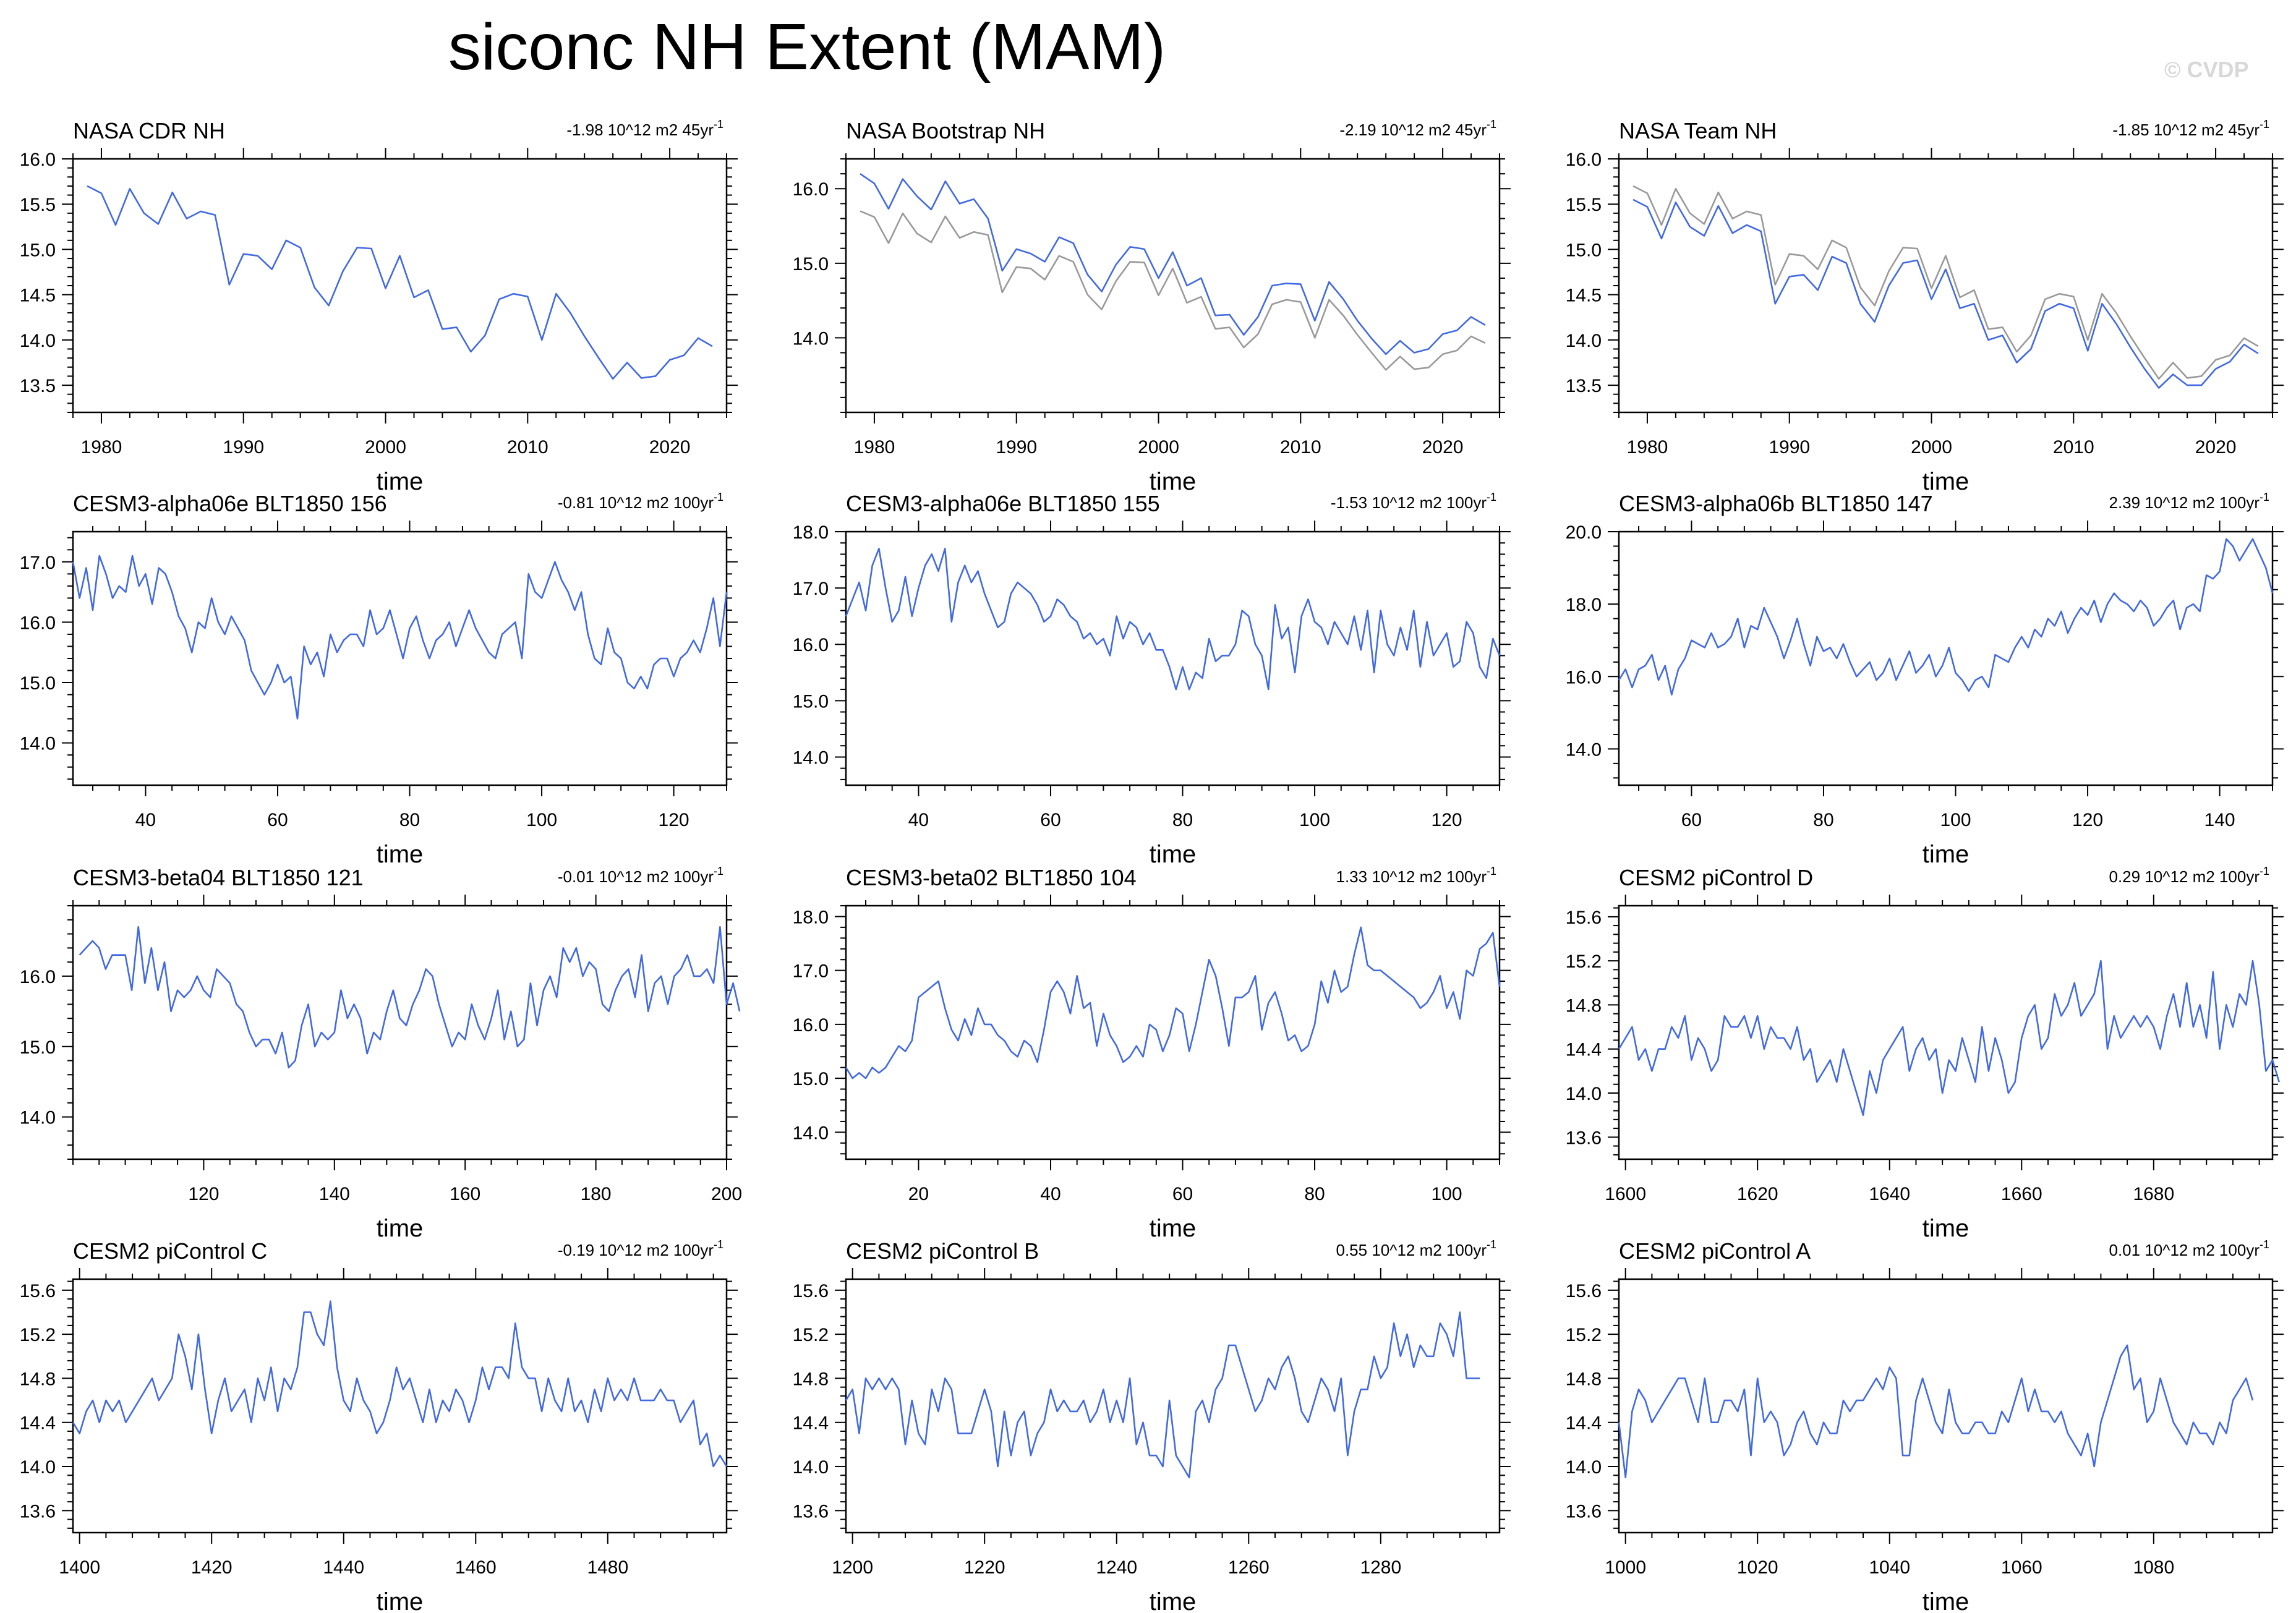  What do you see at coordinates (2190, 129) in the screenshot?
I see `trend-label: -1.85 10^12 m2 45yr-1` at bounding box center [2190, 129].